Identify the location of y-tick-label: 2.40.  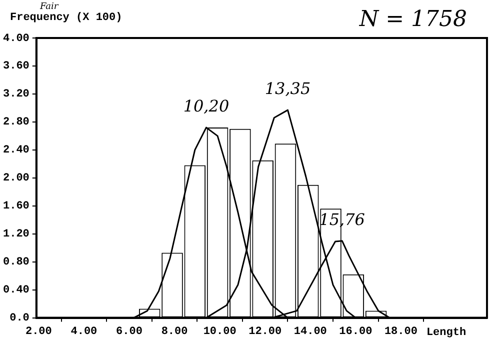
(16, 150).